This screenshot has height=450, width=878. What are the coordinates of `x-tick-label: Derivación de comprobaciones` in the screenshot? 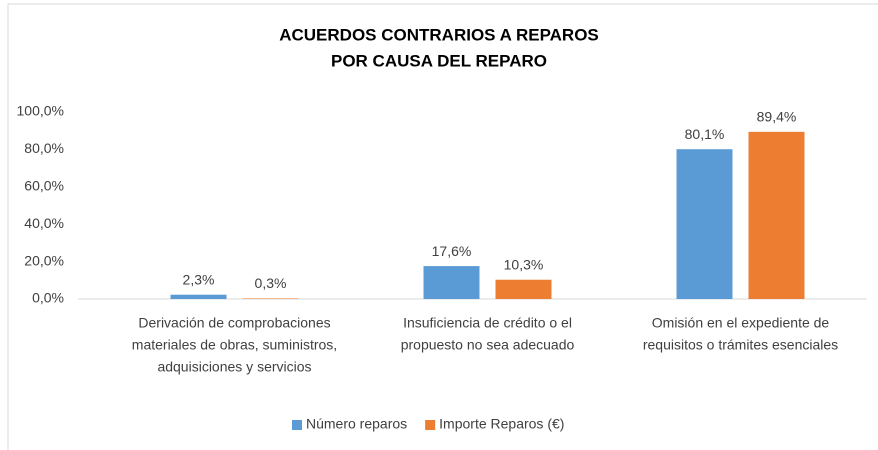 It's located at (234, 323).